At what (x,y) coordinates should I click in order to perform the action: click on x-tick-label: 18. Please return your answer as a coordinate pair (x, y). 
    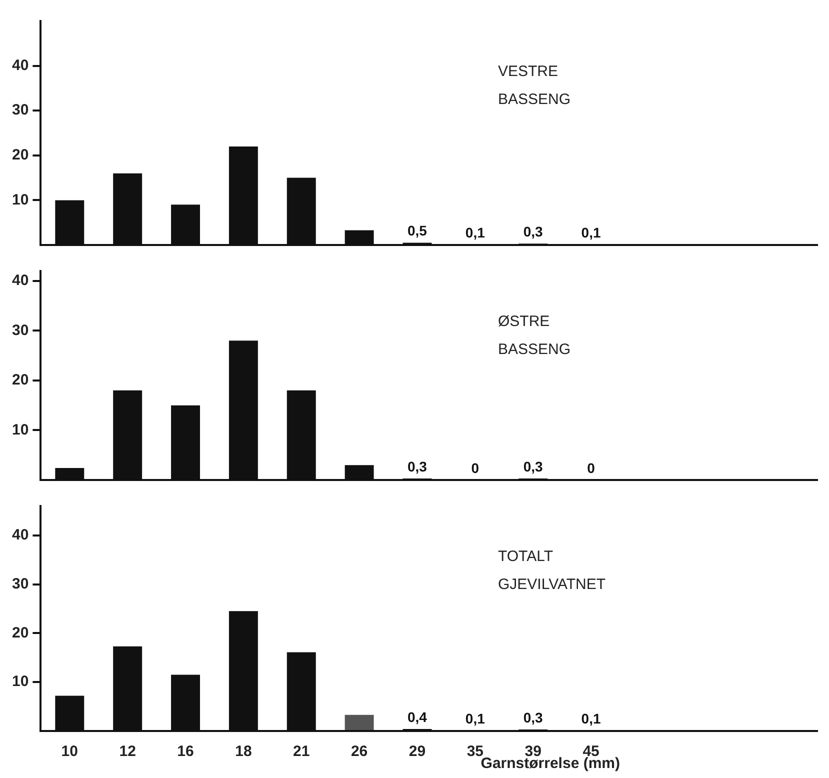
    Looking at the image, I should click on (243, 751).